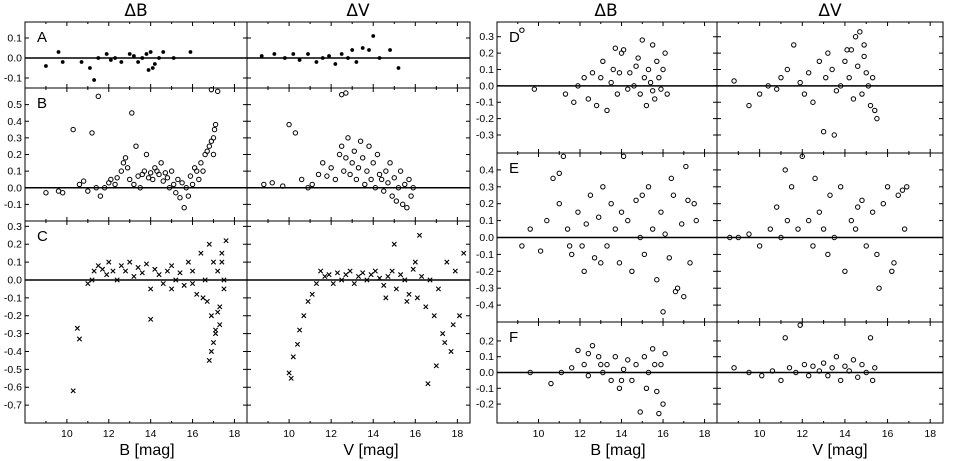 Image resolution: width=960 pixels, height=461 pixels. I want to click on panel-c-b-ytick-label: -0.1, so click(13, 298).